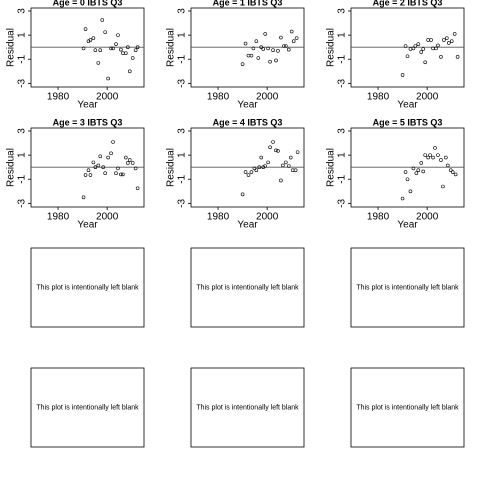  Describe the element at coordinates (107, 217) in the screenshot. I see `x-tick-label: 2000` at that location.